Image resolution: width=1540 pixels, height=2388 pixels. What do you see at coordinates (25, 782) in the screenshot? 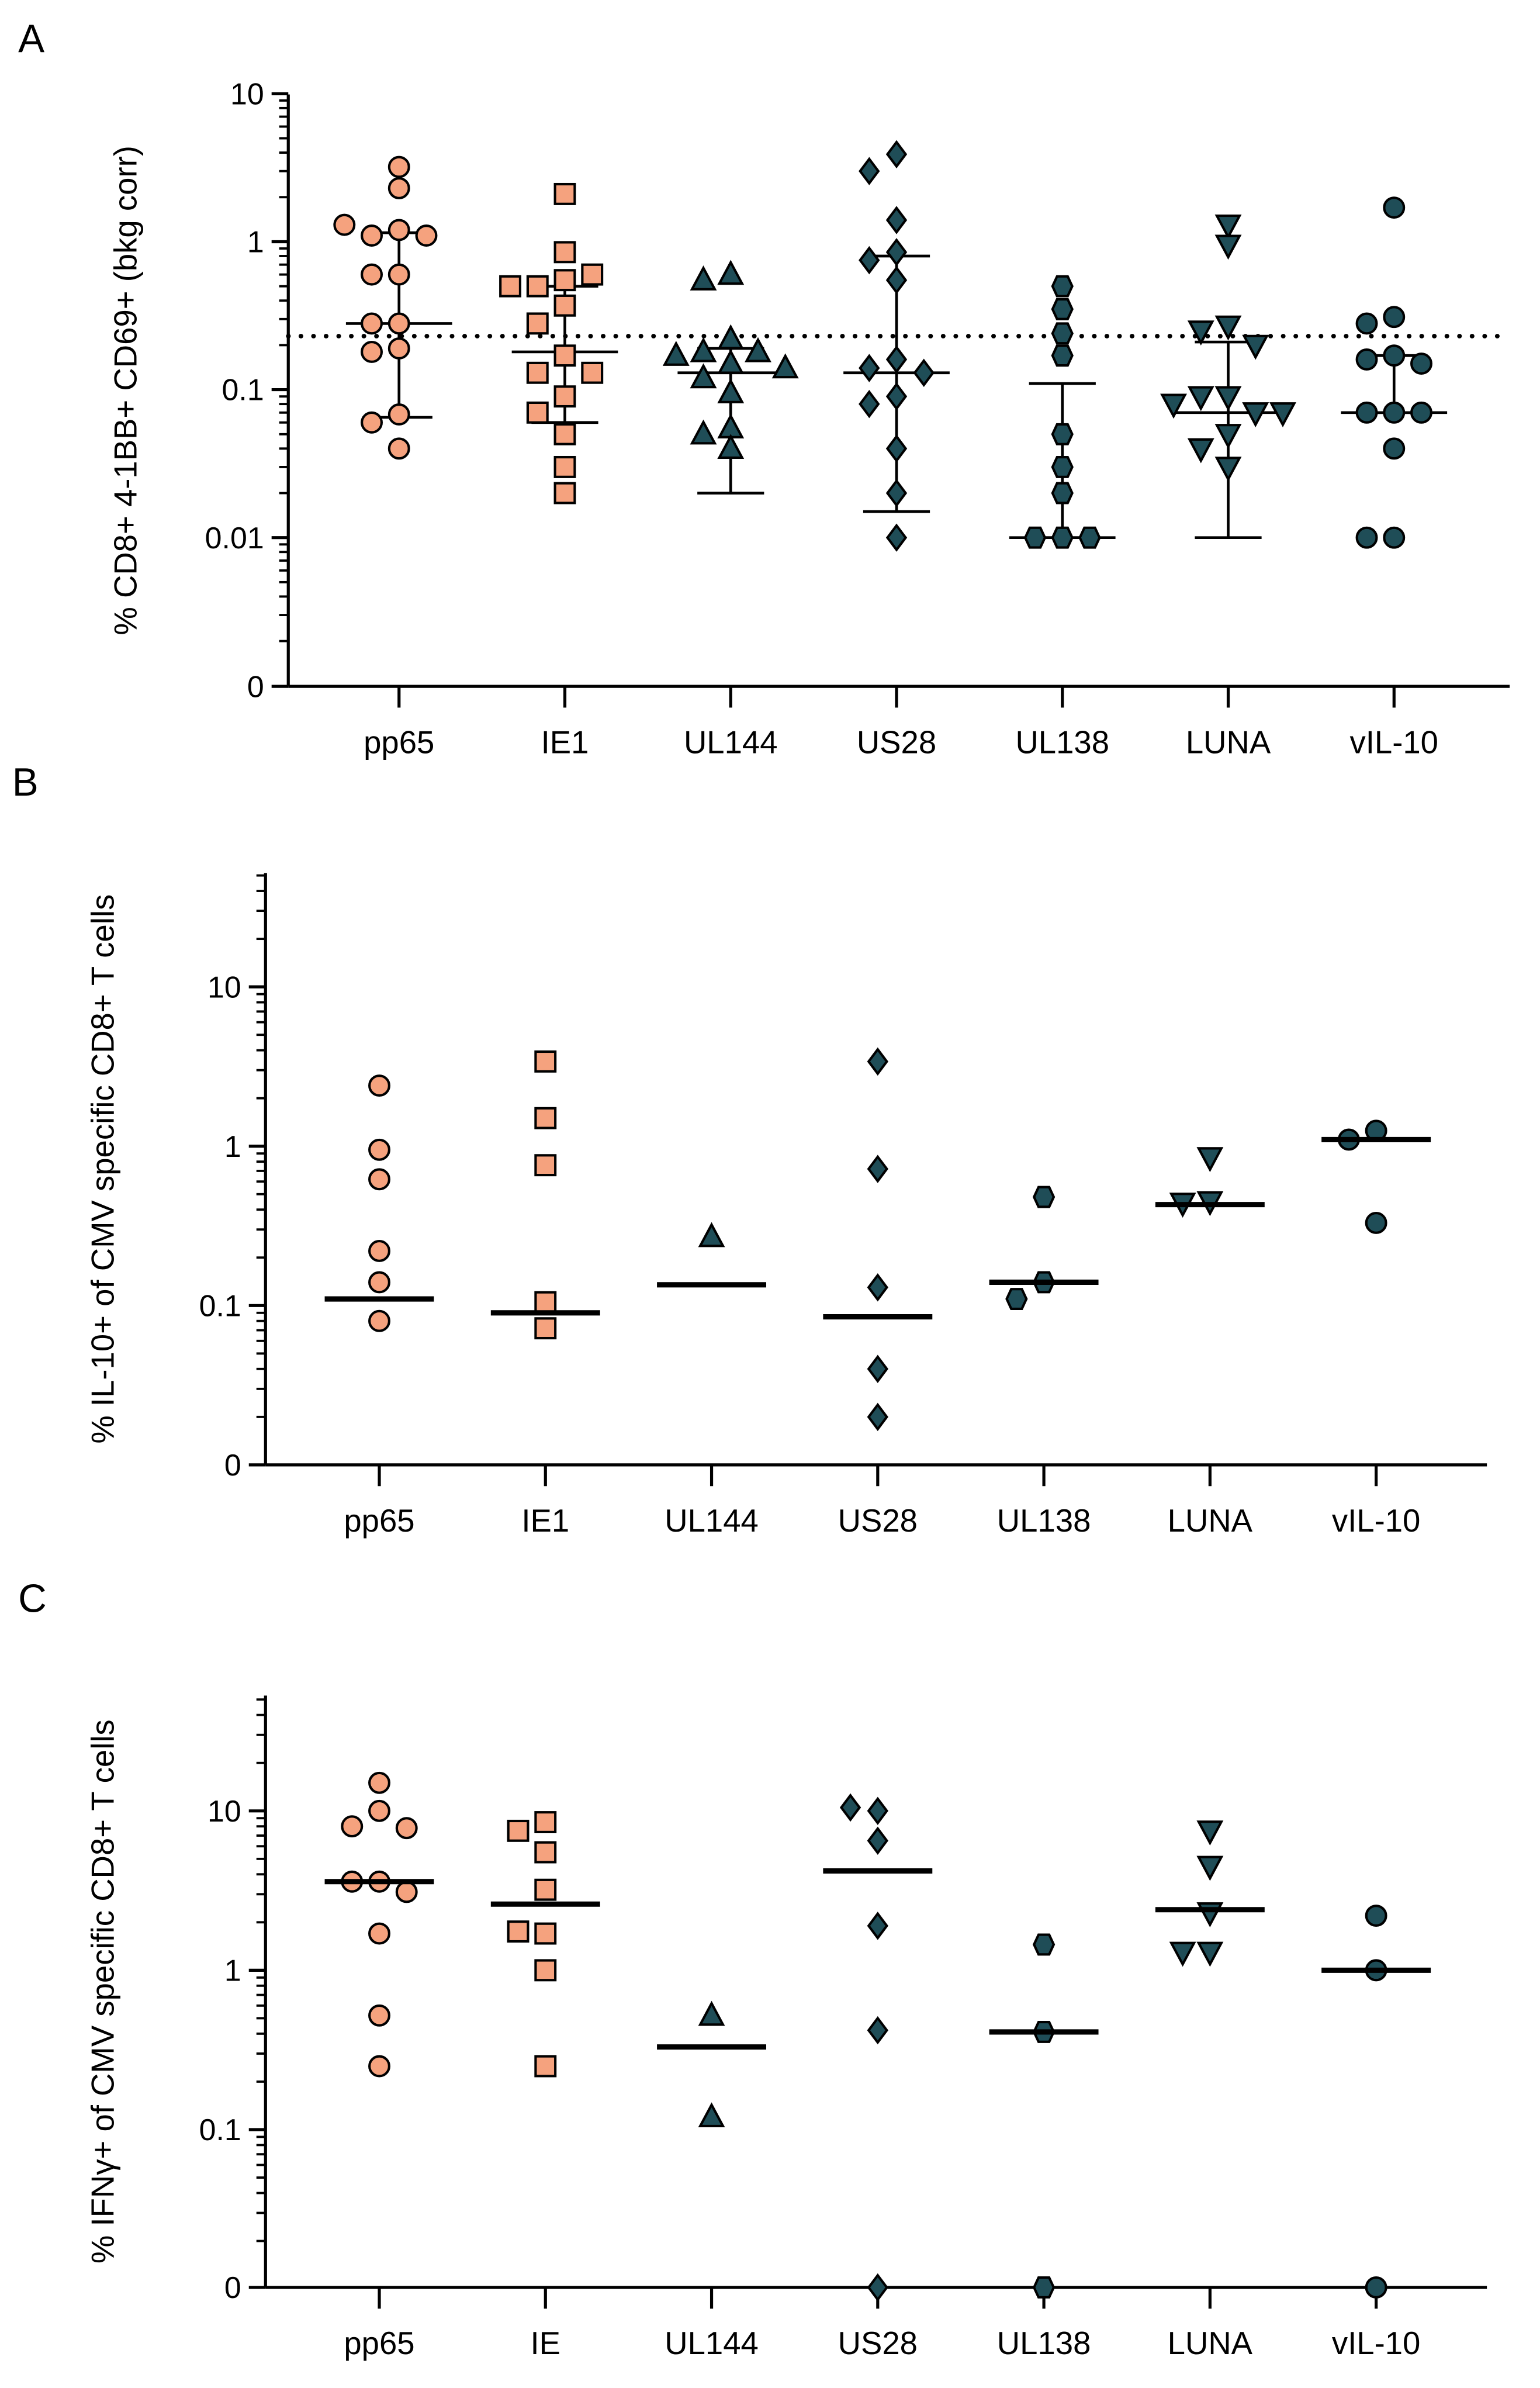
I see `panel-letter: B` at bounding box center [25, 782].